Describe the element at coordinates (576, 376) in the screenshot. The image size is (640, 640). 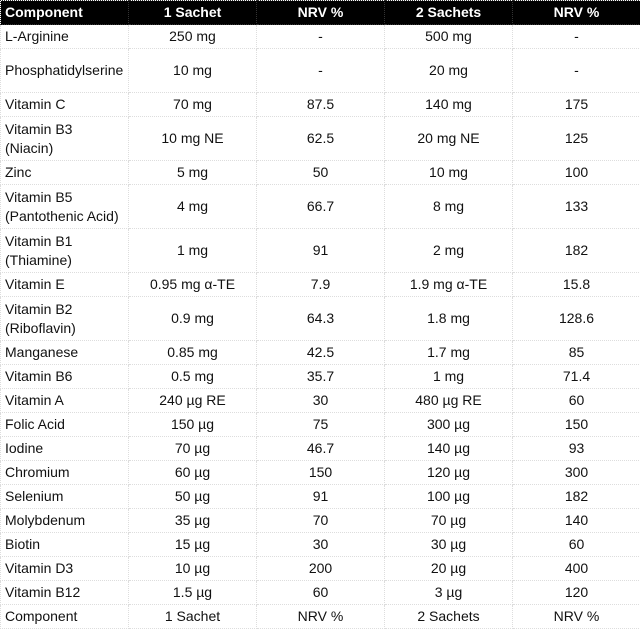
I see `cell-value: 71.4` at that location.